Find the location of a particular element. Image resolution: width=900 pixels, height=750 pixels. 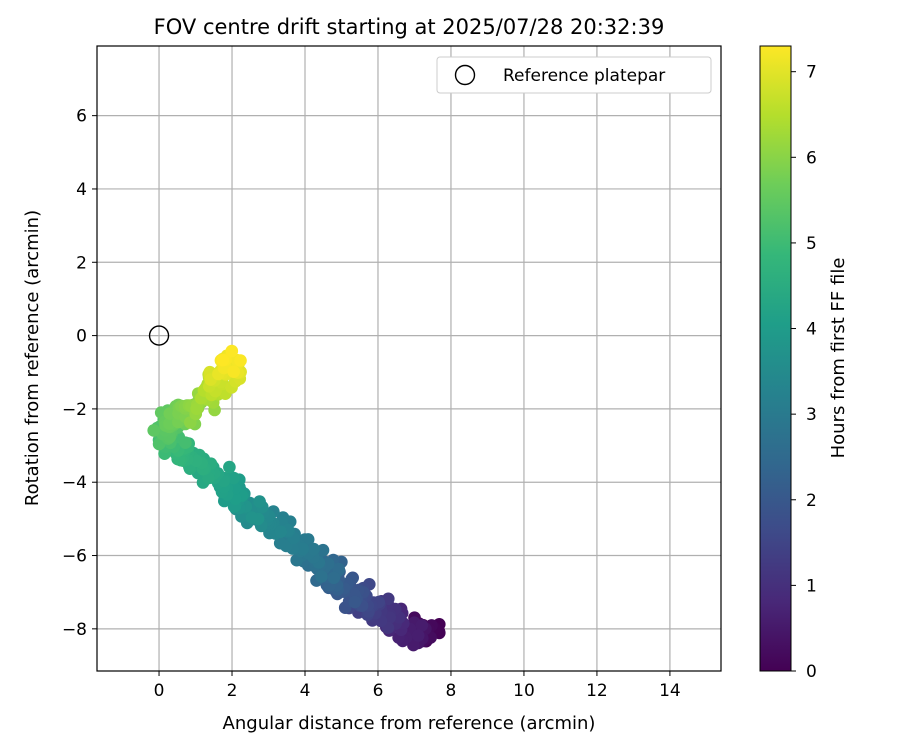

legend-box is located at coordinates (574, 75).